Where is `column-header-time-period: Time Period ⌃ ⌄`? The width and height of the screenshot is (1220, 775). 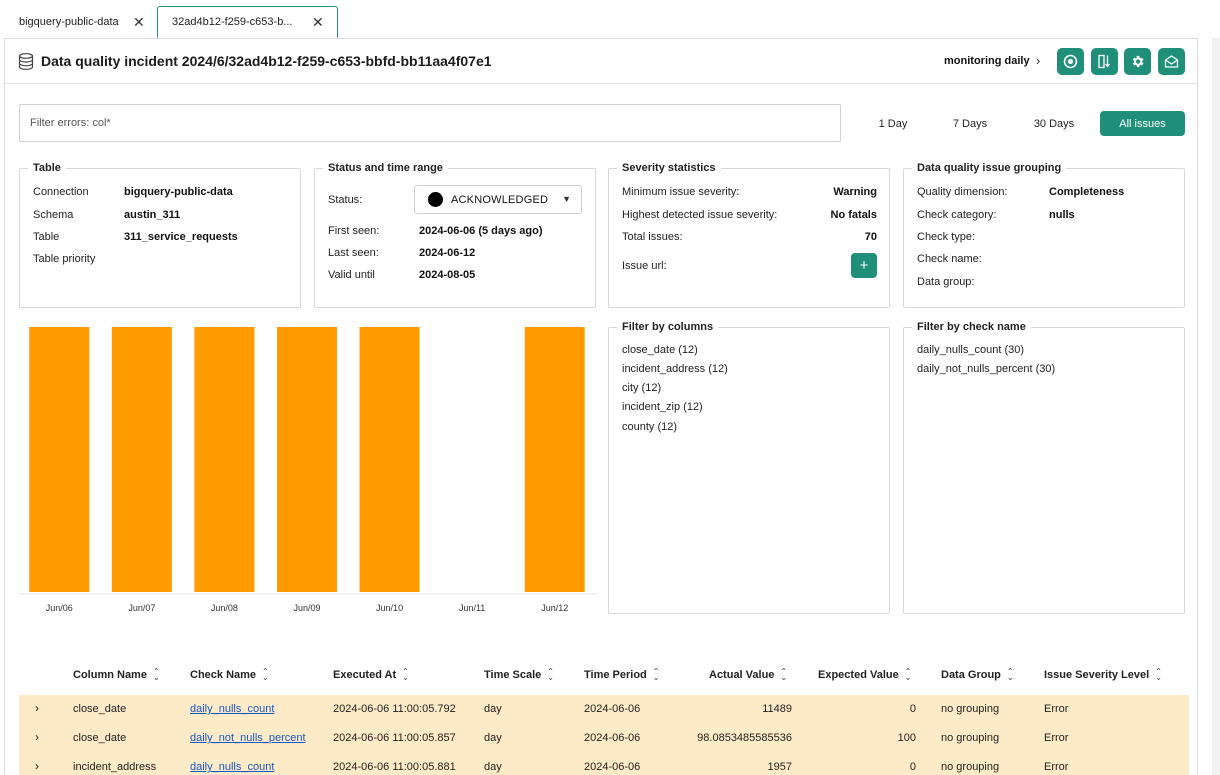 column-header-time-period: Time Period ⌃ ⌄ is located at coordinates (622, 675).